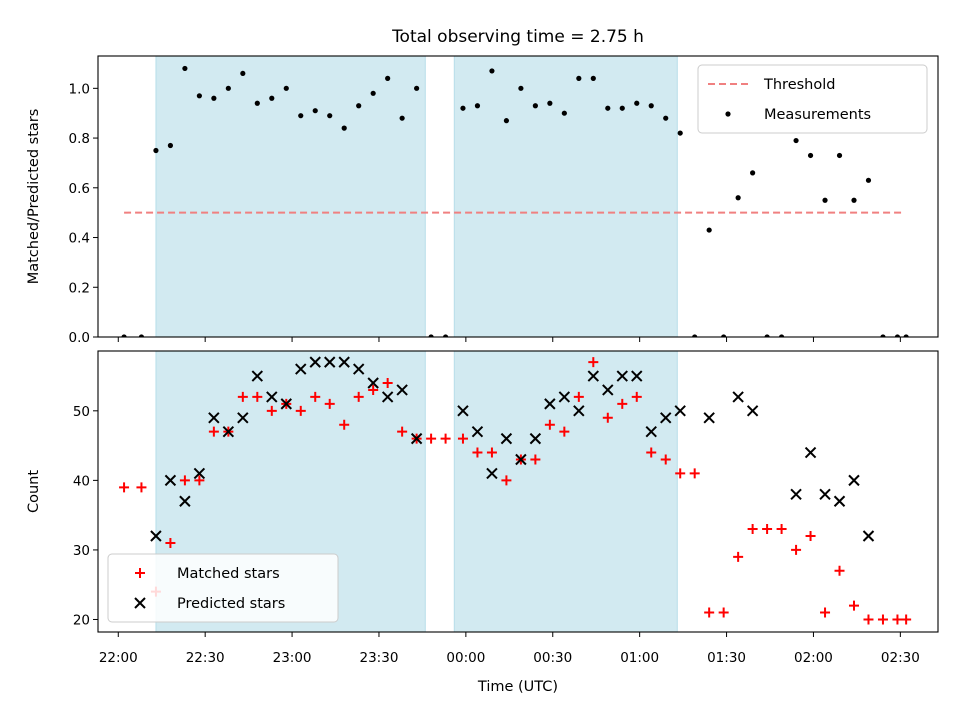 The image size is (960, 720). I want to click on y-tick-label: 1.0, so click(79, 89).